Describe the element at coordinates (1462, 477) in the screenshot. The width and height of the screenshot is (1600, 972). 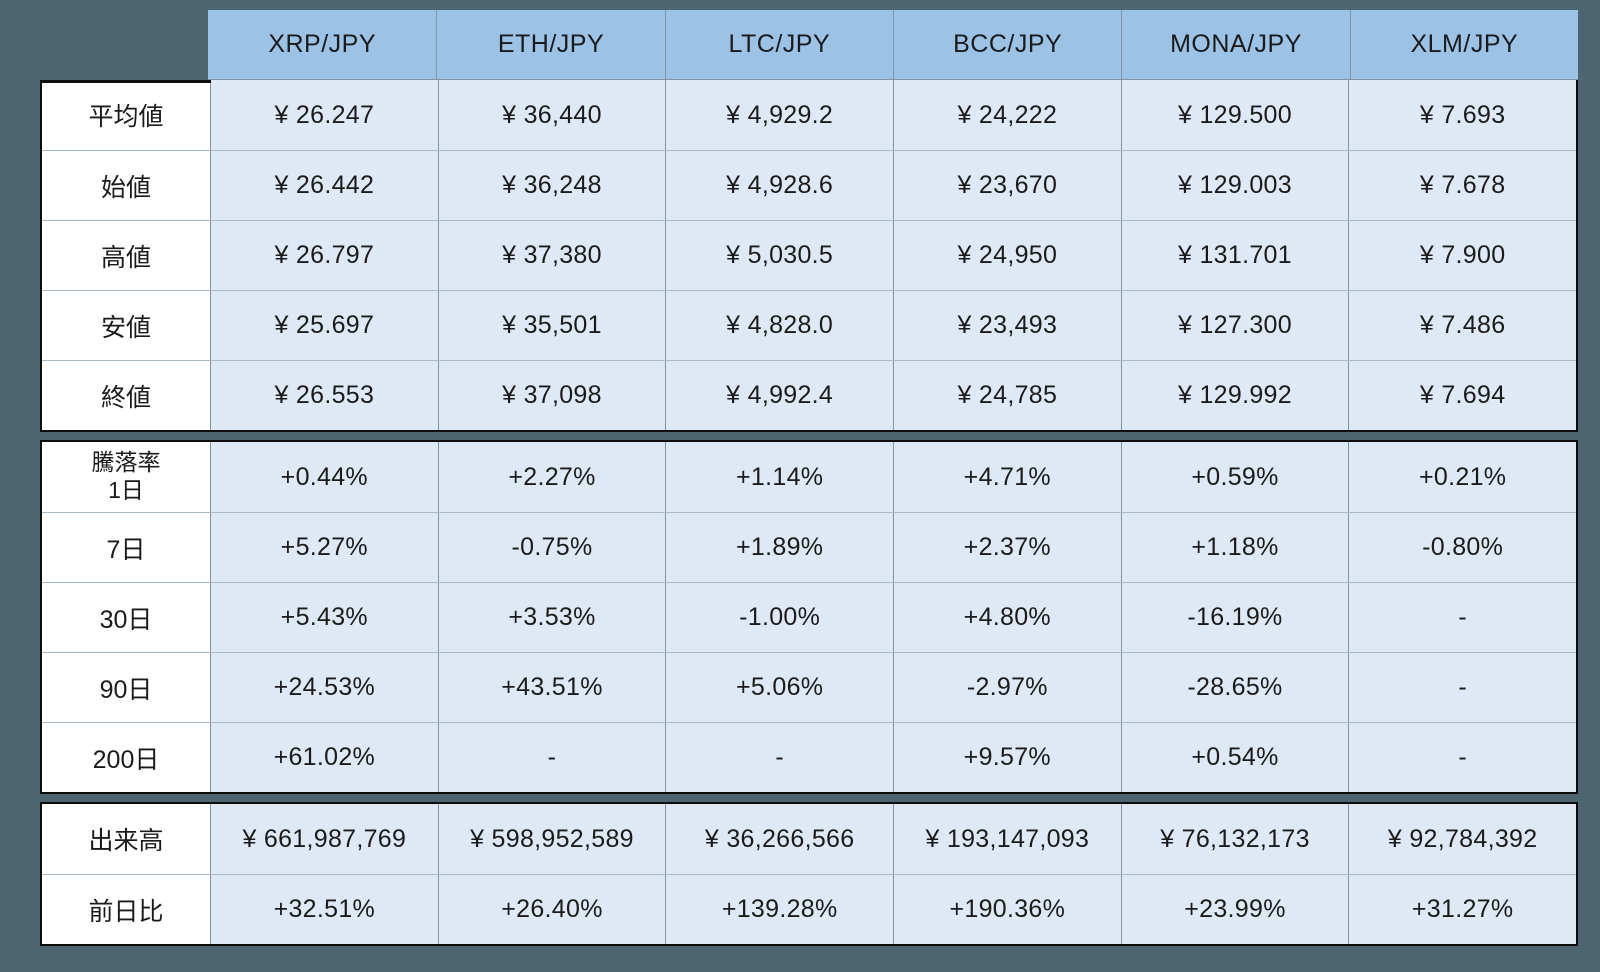
I see `table-cell: +0.21%` at that location.